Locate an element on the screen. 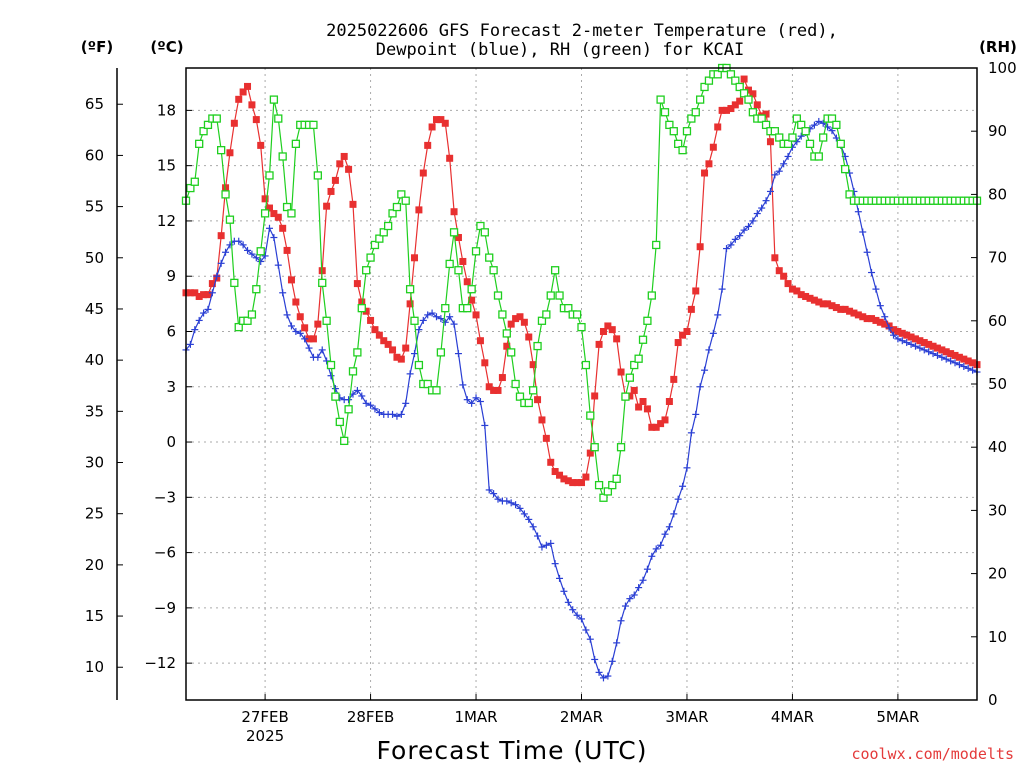 The width and height of the screenshot is (1024, 768). celsius-unit-label: (ºC) is located at coordinates (166, 47).